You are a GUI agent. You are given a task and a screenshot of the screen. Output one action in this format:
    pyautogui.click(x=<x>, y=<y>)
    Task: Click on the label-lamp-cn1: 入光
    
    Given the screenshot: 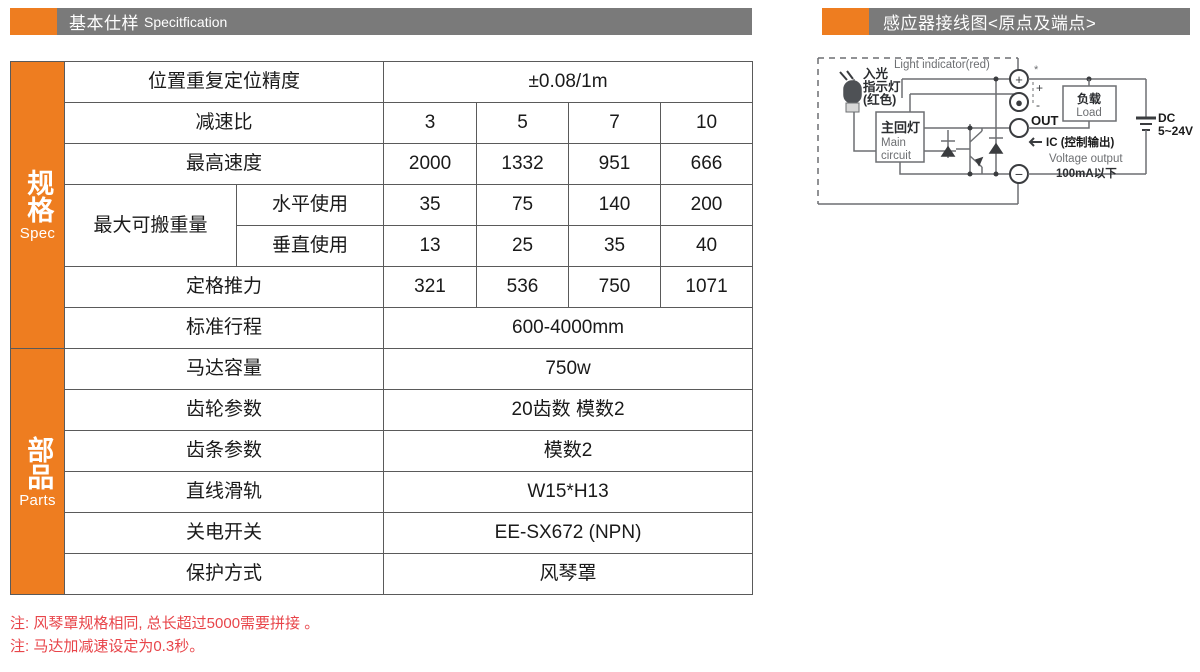 What is the action you would take?
    pyautogui.click(x=876, y=73)
    